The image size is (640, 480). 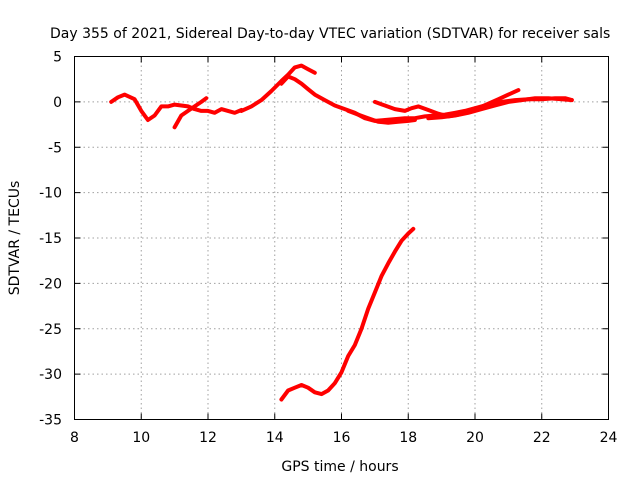 I want to click on y-tick-label: -25, so click(x=50, y=330).